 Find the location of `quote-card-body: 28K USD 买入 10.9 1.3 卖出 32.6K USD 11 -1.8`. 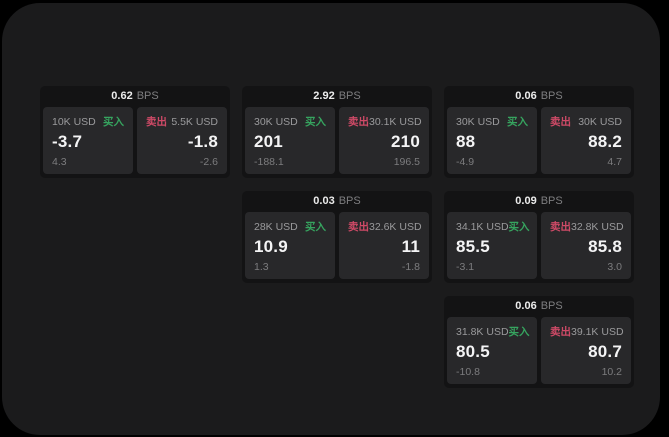

quote-card-body: 28K USD 买入 10.9 1.3 卖出 32.6K USD 11 -1.8 is located at coordinates (337, 247).